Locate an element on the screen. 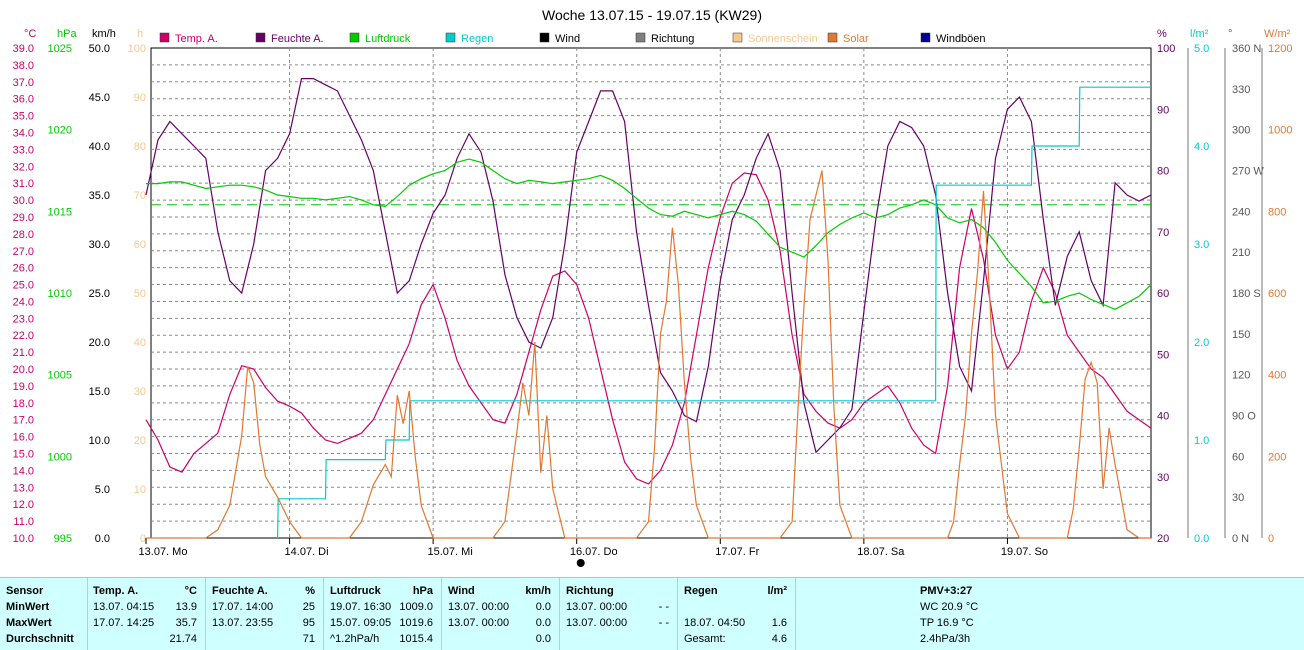 Image resolution: width=1304 pixels, height=650 pixels. pmv-trend: 2.4hPa/3h is located at coordinates (945, 639).